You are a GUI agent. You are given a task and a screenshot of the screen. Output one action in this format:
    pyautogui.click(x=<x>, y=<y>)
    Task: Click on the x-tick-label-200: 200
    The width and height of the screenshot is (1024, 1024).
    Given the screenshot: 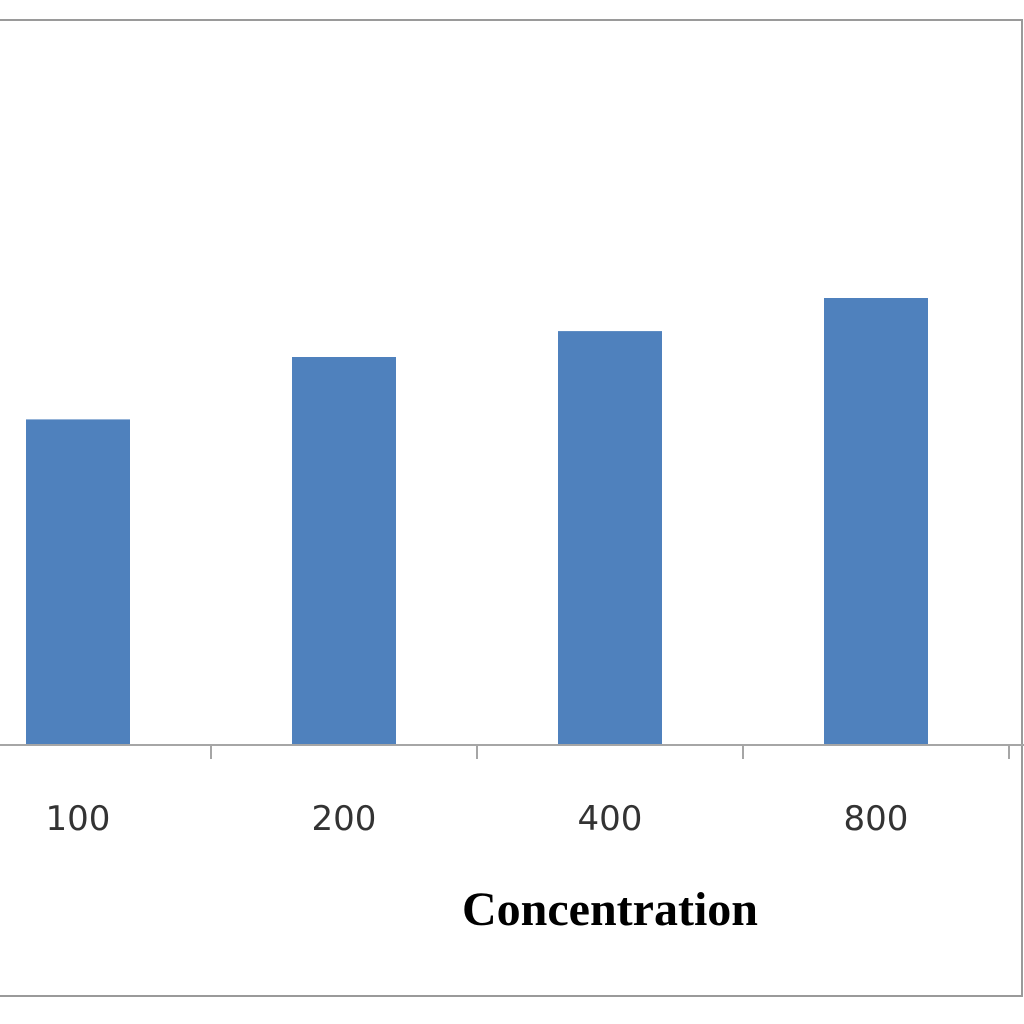 What is the action you would take?
    pyautogui.click(x=344, y=819)
    